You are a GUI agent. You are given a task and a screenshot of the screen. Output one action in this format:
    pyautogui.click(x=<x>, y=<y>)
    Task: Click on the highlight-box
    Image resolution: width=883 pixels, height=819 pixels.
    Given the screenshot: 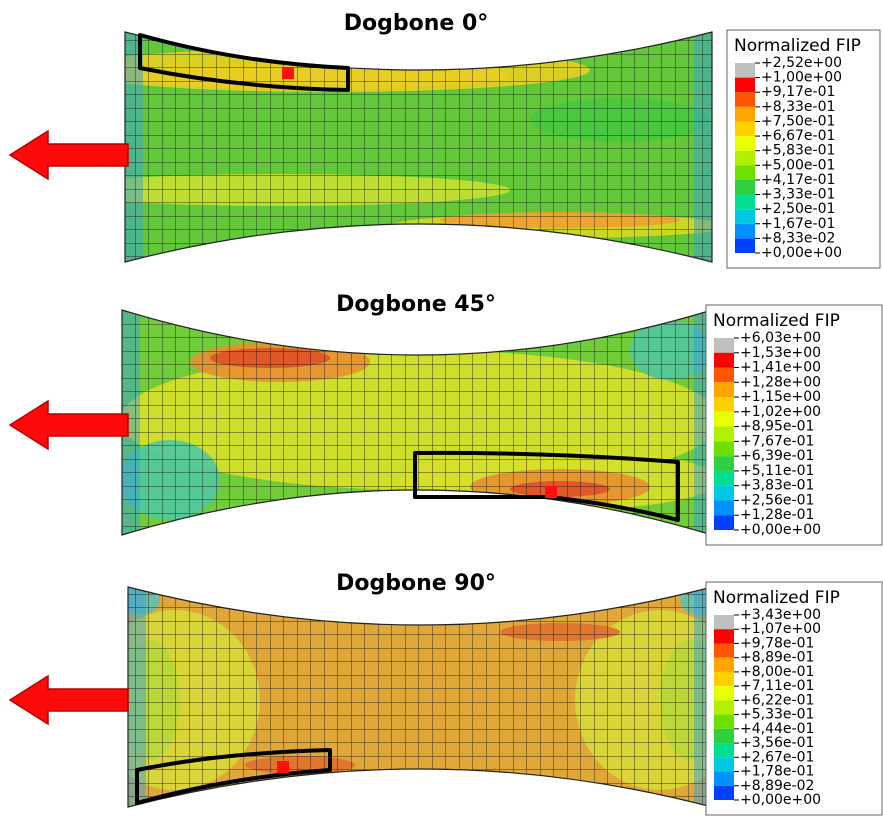 What is the action you would take?
    pyautogui.click(x=244, y=62)
    